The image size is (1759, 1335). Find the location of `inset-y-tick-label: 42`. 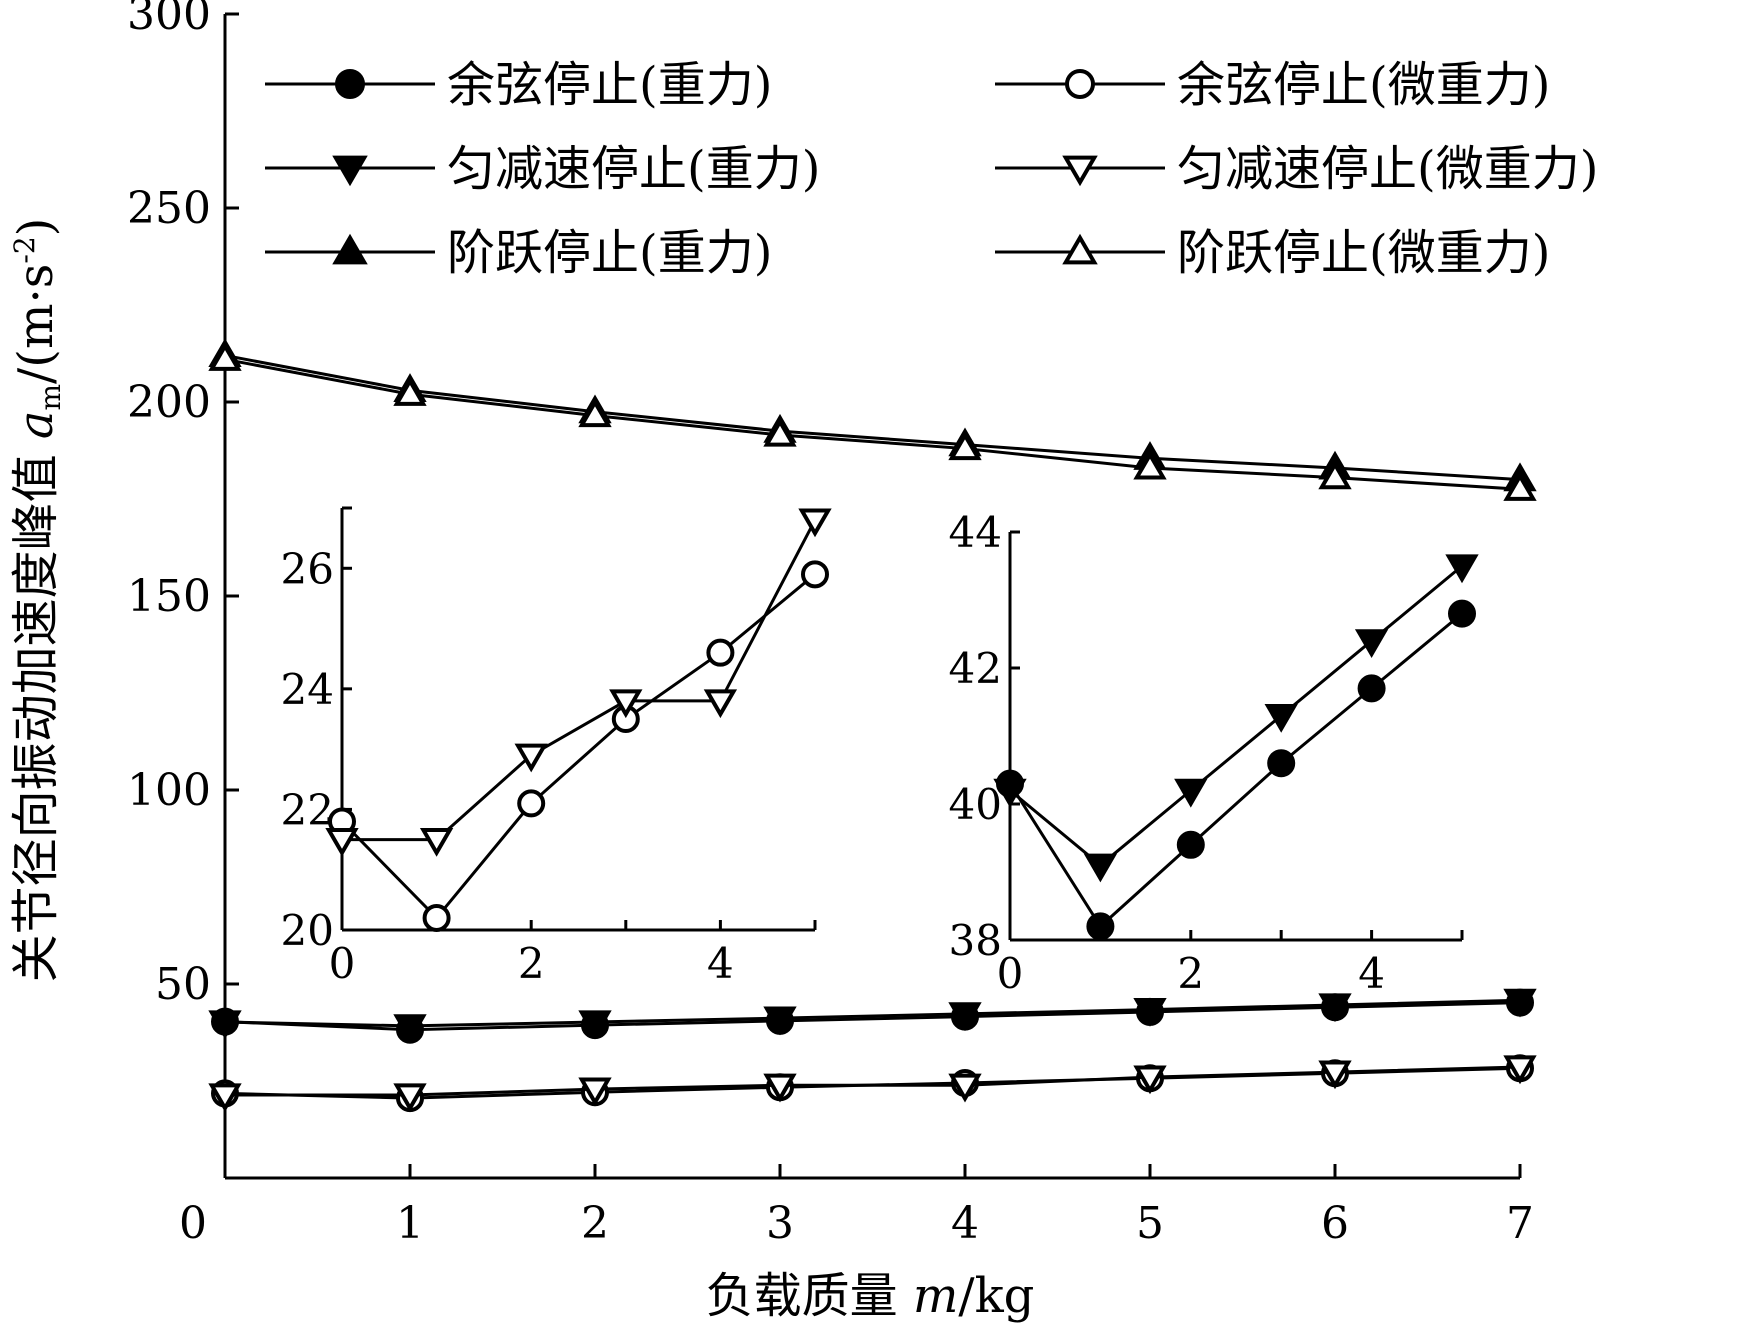

inset-y-tick-label: 42 is located at coordinates (975, 668).